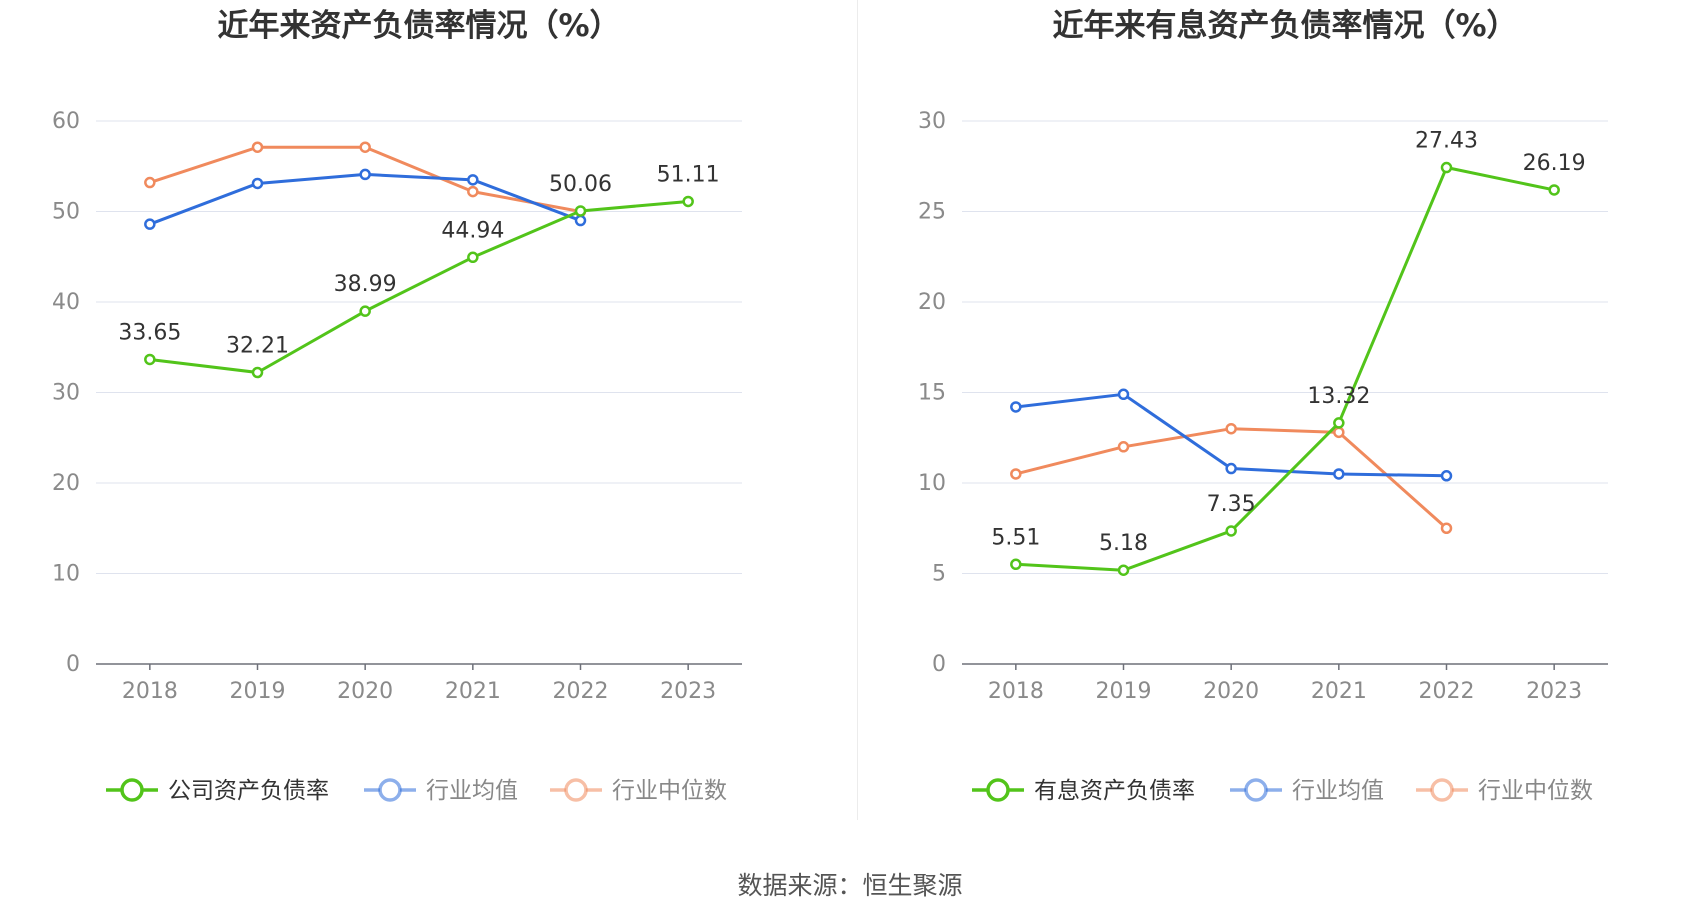 This screenshot has height=918, width=1700. What do you see at coordinates (418, 26) in the screenshot?
I see `chart-title: 近年来资产负债率情况（%）` at bounding box center [418, 26].